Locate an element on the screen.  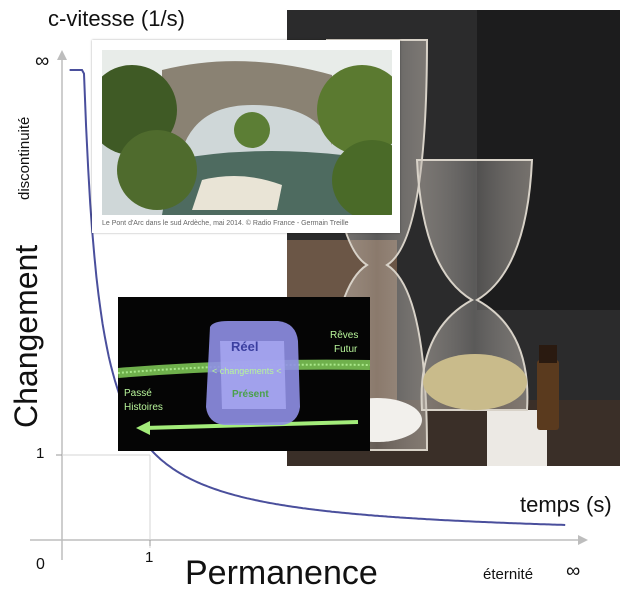
y-axis-title: c-vitesse (1/s) is located at coordinates (116, 18).